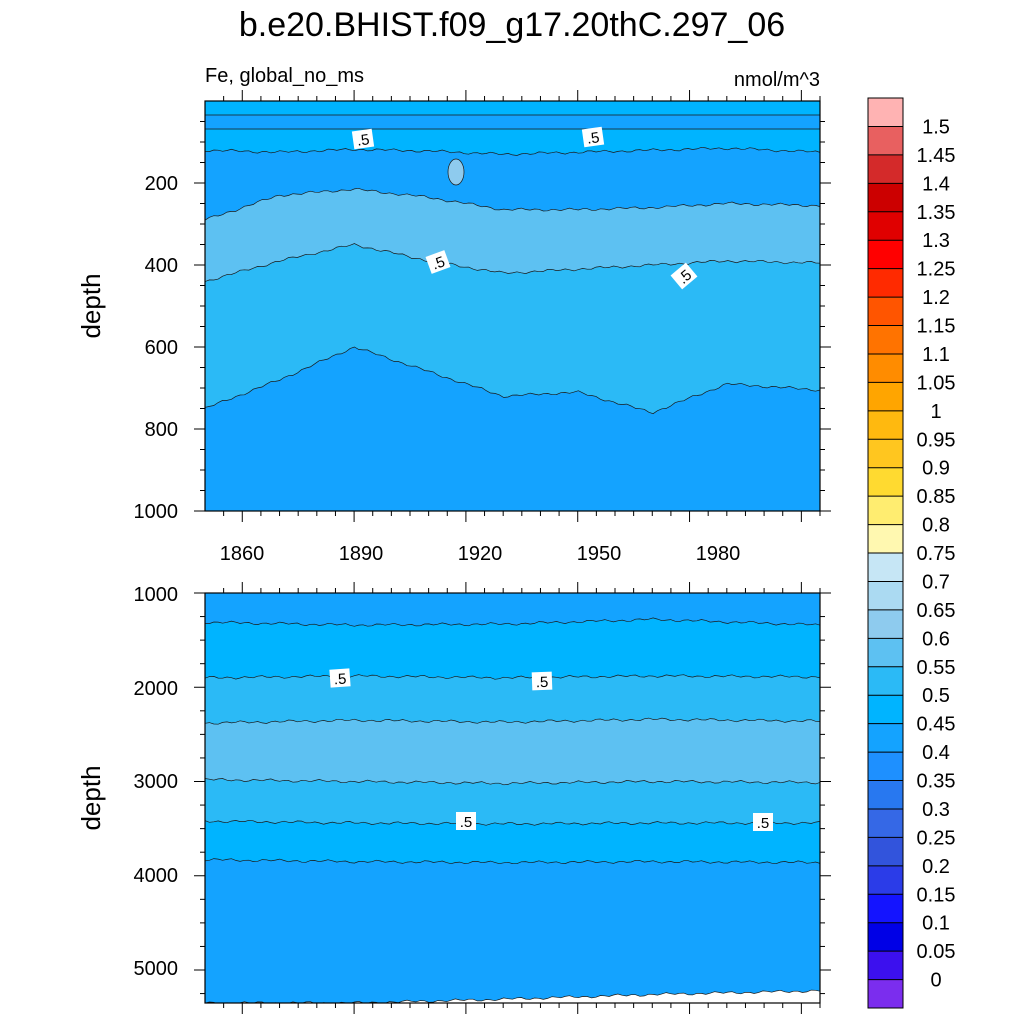  What do you see at coordinates (936, 924) in the screenshot?
I see `colorbar-label: 0.1` at bounding box center [936, 924].